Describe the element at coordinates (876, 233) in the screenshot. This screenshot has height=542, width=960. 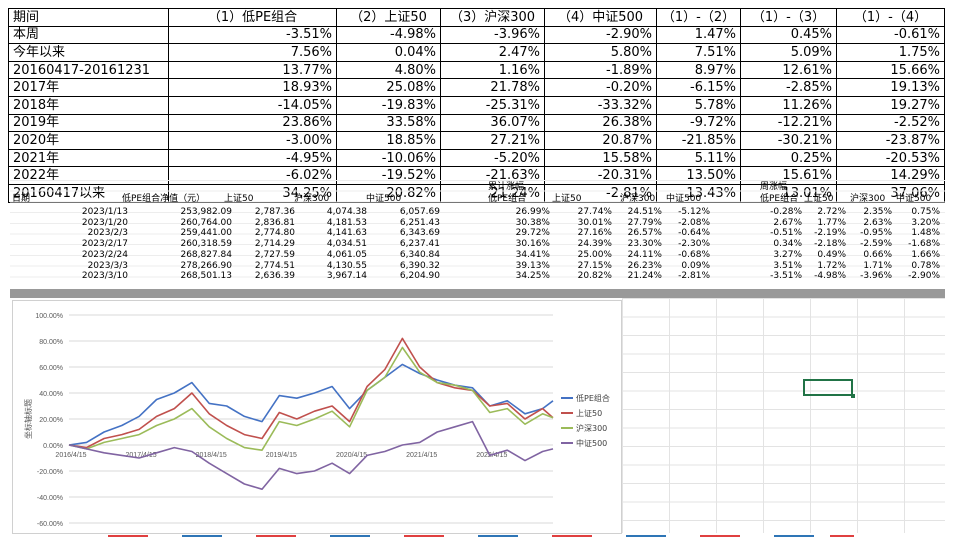
I see `daily-value-cell: -0.95%` at that location.